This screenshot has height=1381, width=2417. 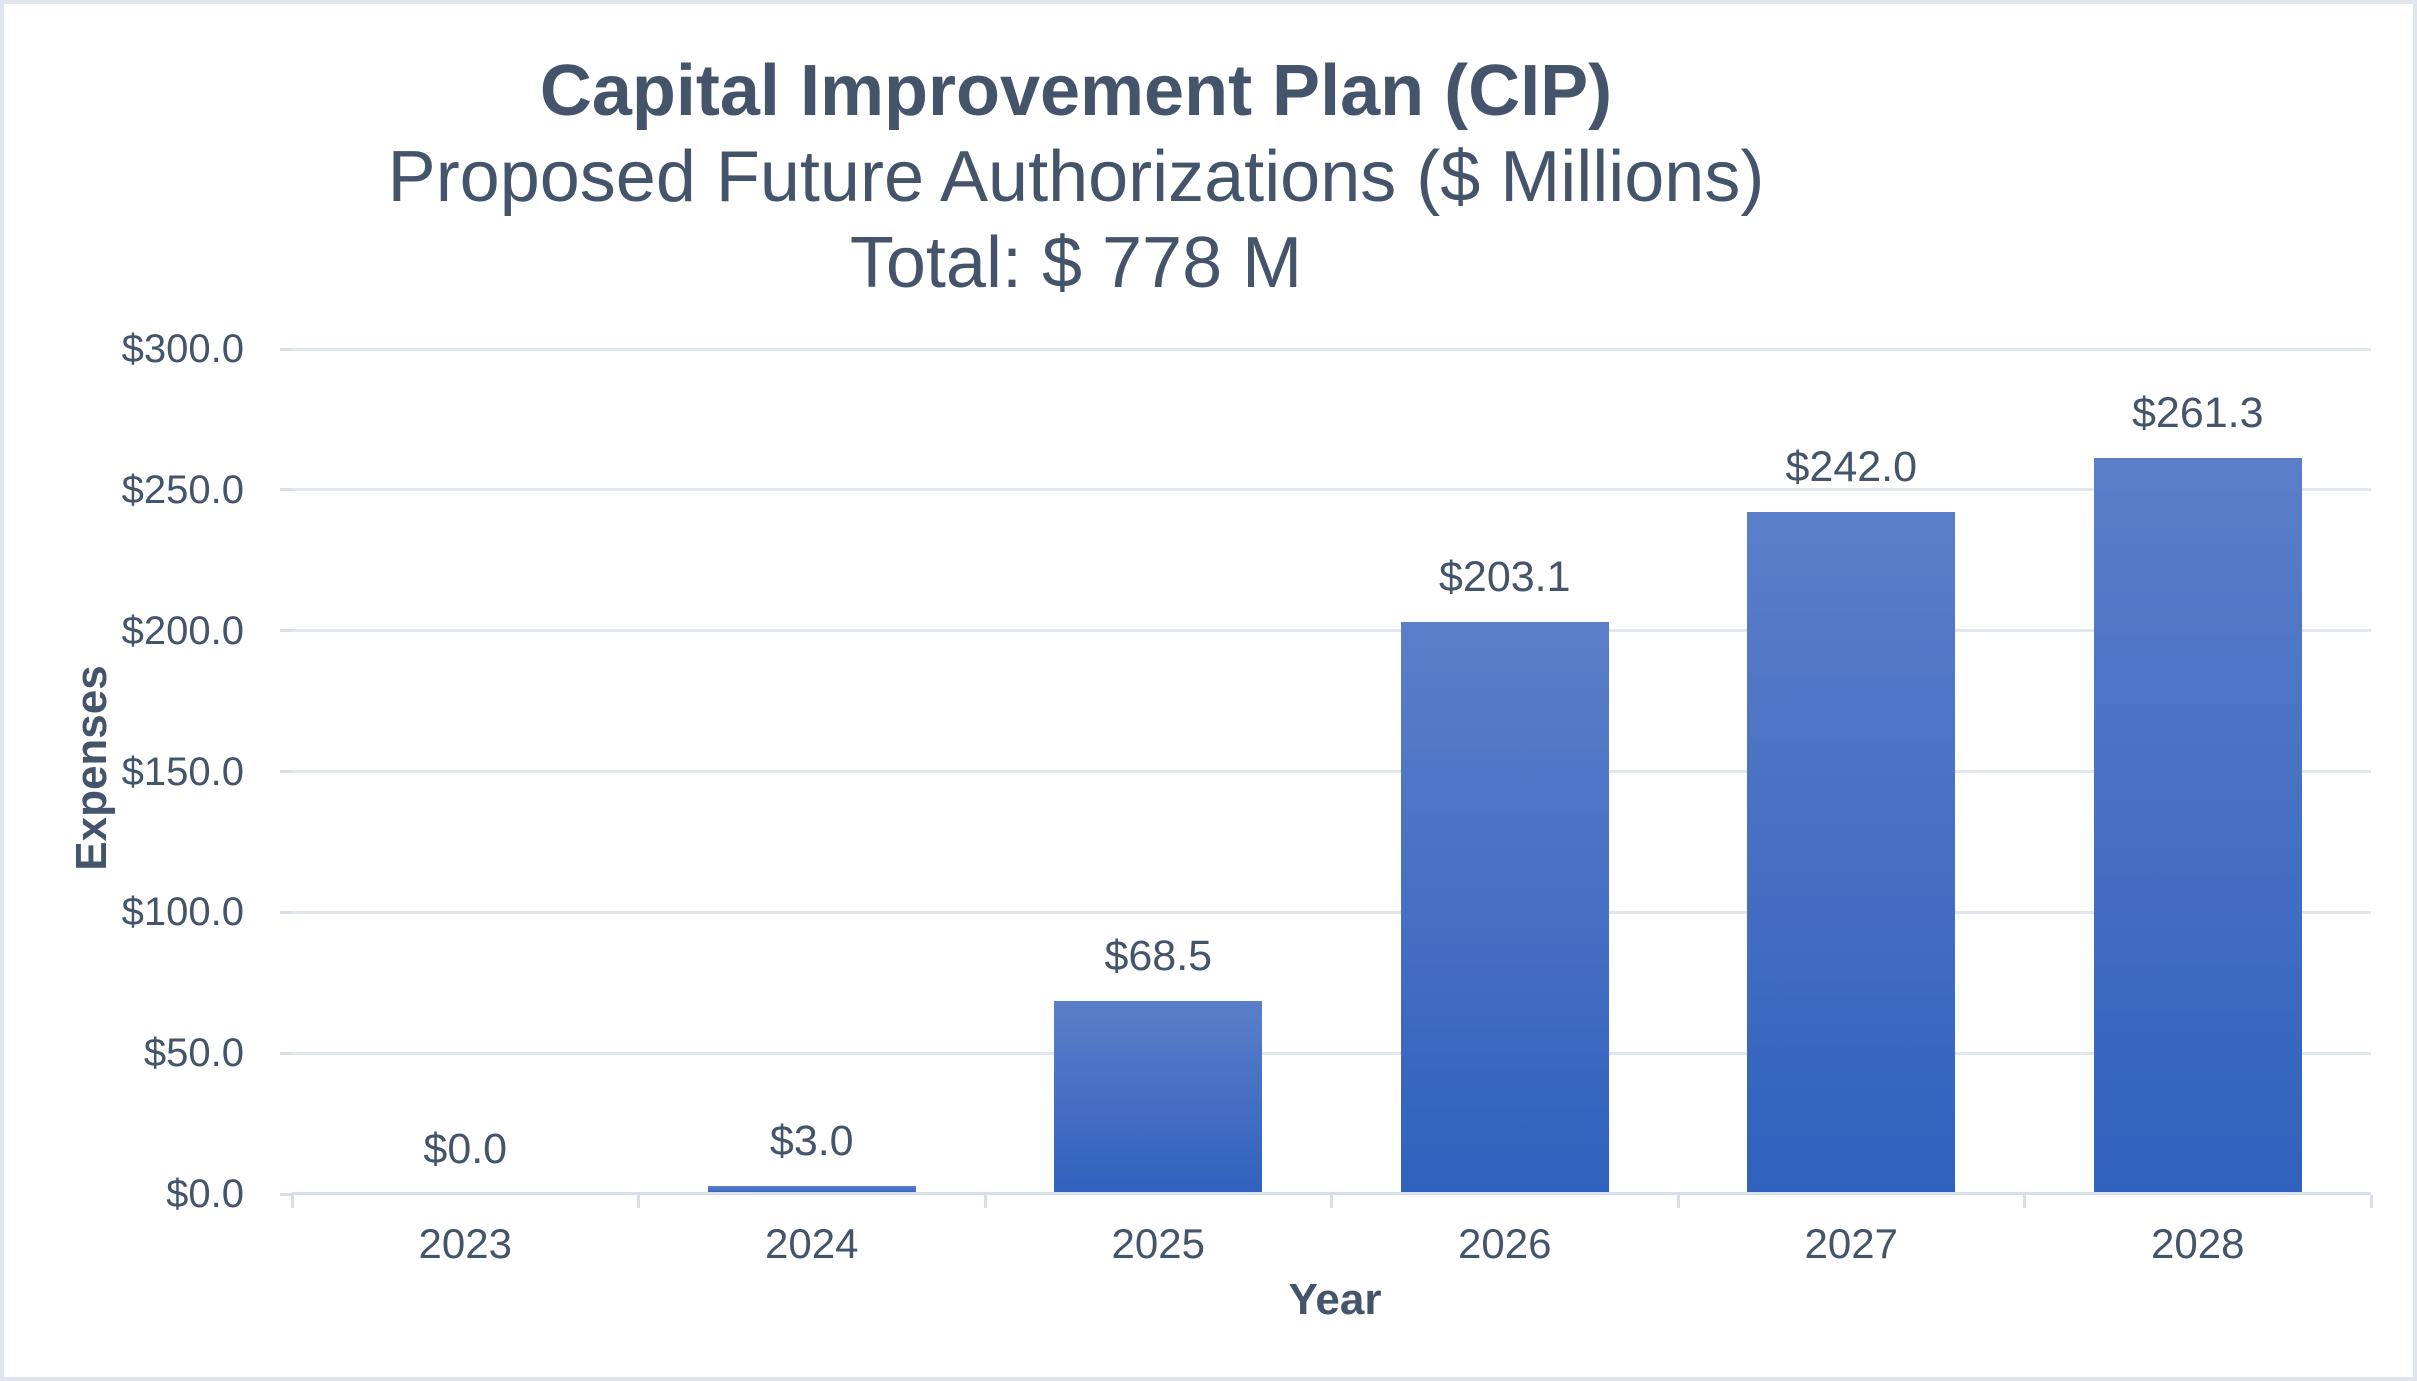 What do you see at coordinates (1504, 907) in the screenshot?
I see `bar-2026` at bounding box center [1504, 907].